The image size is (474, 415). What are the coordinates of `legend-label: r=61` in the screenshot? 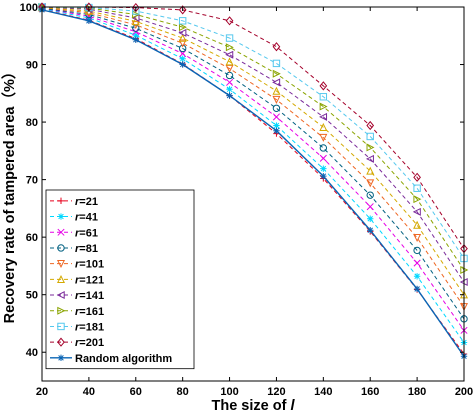 It's located at (86, 233).